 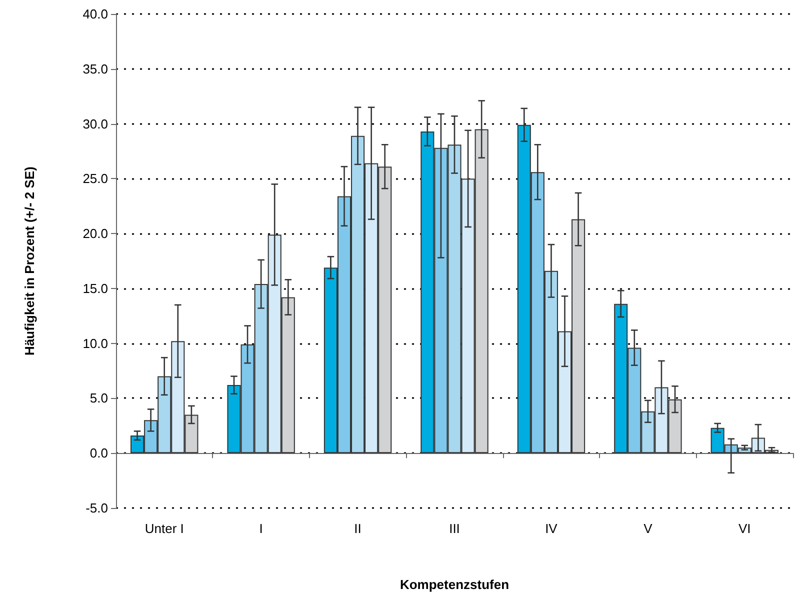 I want to click on y-tick-label: 15.0, so click(x=95, y=288).